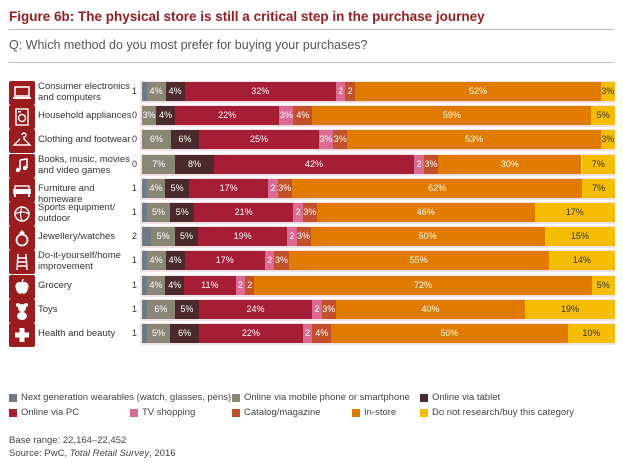  Describe the element at coordinates (84, 92) in the screenshot. I see `category-label: Consumer electronics and computers` at that location.